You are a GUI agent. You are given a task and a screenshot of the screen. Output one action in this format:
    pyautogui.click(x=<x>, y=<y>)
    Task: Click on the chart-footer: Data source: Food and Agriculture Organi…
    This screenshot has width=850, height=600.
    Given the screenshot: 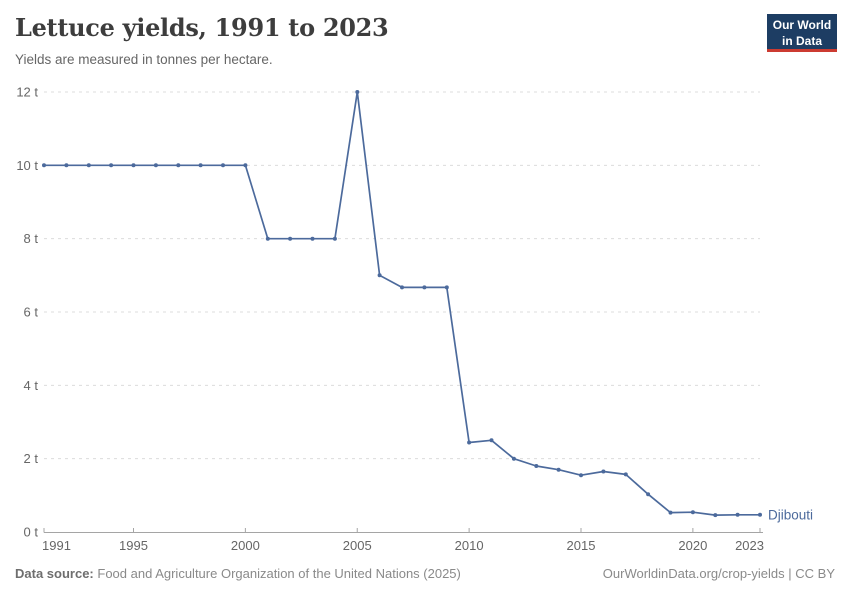 What is the action you would take?
    pyautogui.click(x=425, y=573)
    